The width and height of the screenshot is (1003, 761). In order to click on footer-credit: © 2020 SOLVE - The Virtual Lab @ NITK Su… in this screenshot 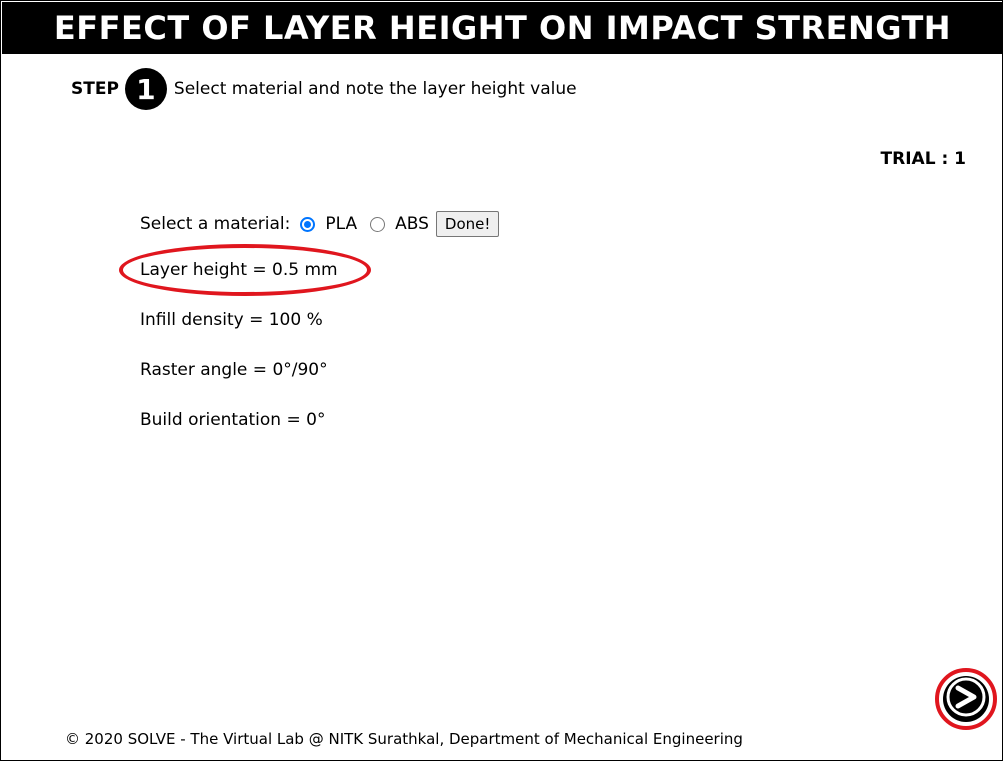, I will do `click(404, 739)`.